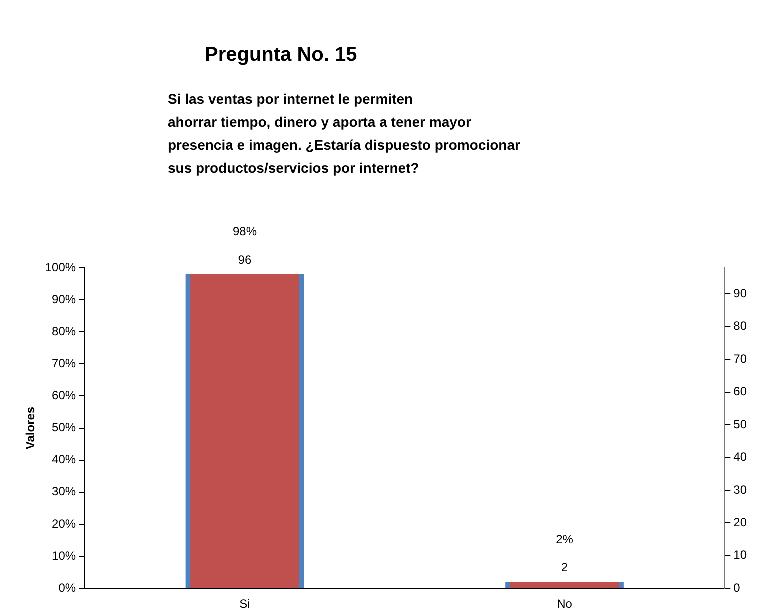 This screenshot has width=765, height=615. What do you see at coordinates (741, 359) in the screenshot?
I see `y2-tick-label: 70` at bounding box center [741, 359].